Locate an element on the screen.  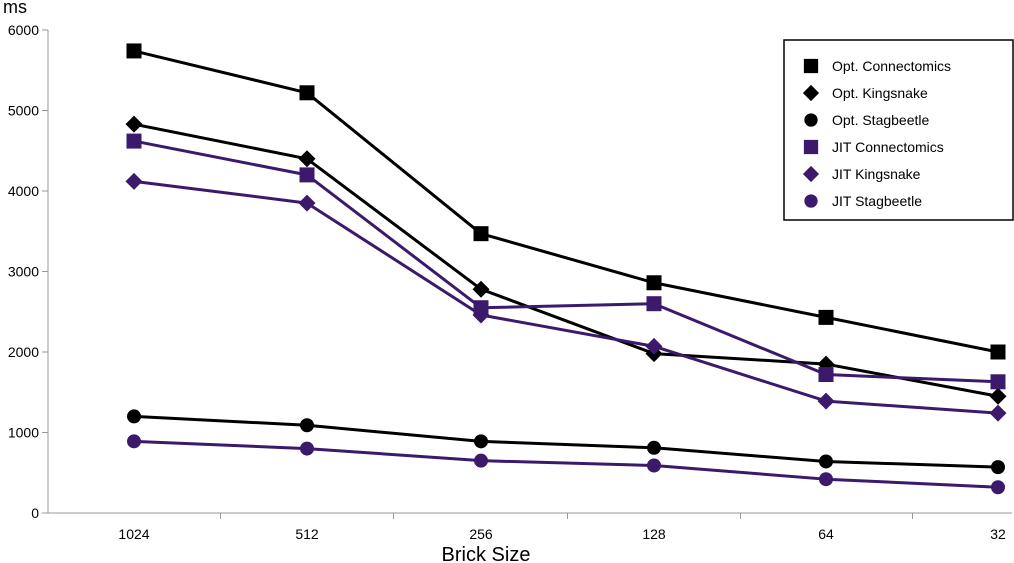
legend-box is located at coordinates (898, 130).